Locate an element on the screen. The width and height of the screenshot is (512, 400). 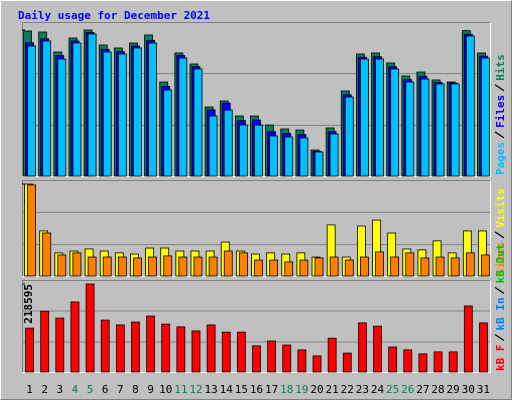
x-tick-label: 14 is located at coordinates (227, 389).